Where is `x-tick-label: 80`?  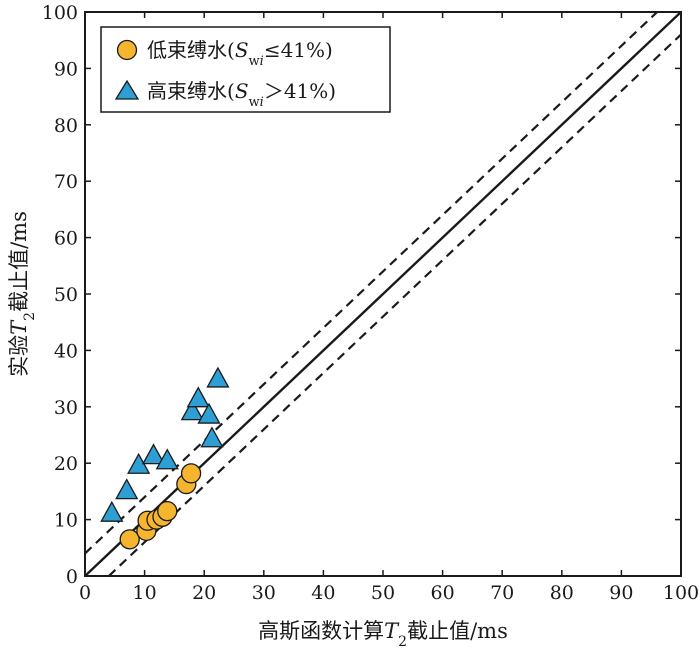
x-tick-label: 80 is located at coordinates (562, 593).